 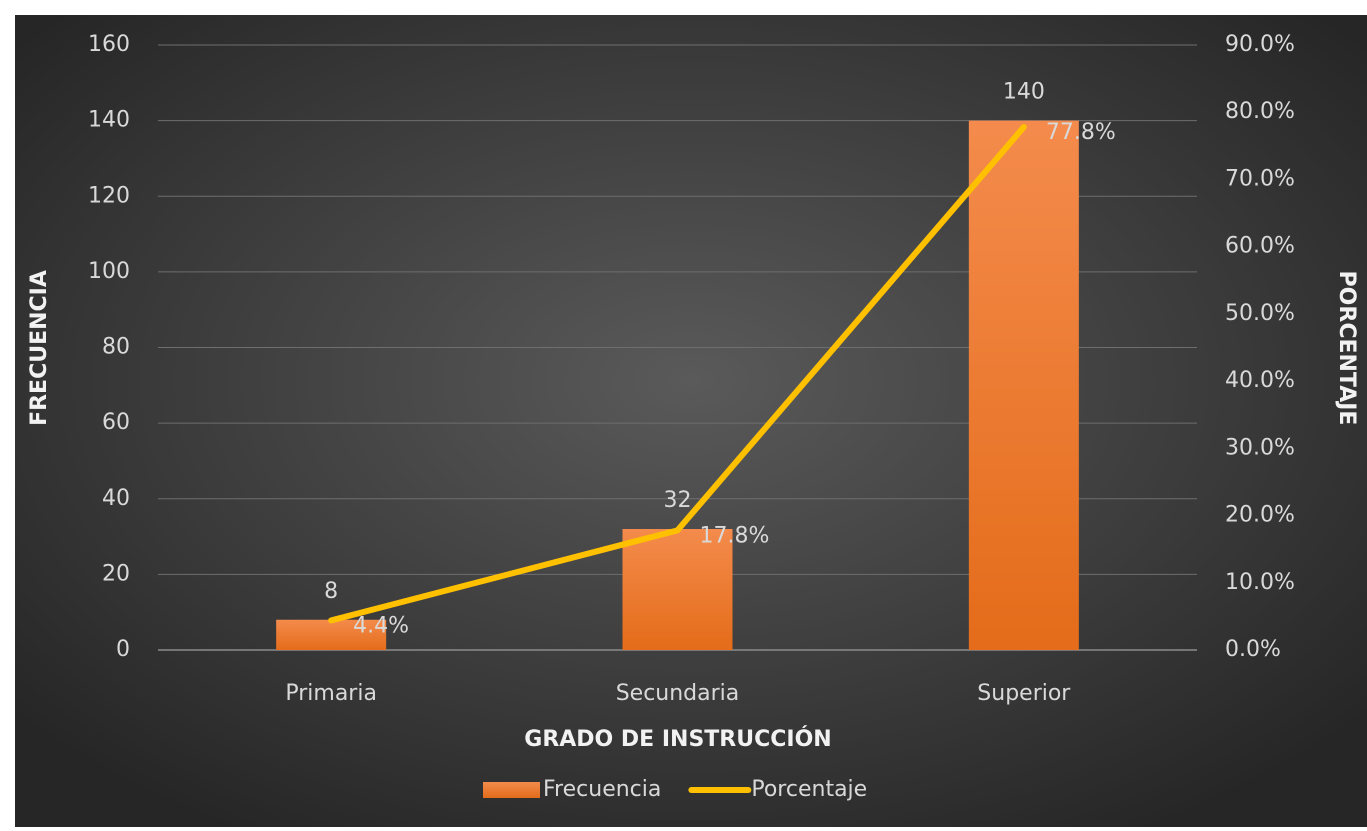 I want to click on y-axis-title: FRECUENCIA, so click(x=39, y=348).